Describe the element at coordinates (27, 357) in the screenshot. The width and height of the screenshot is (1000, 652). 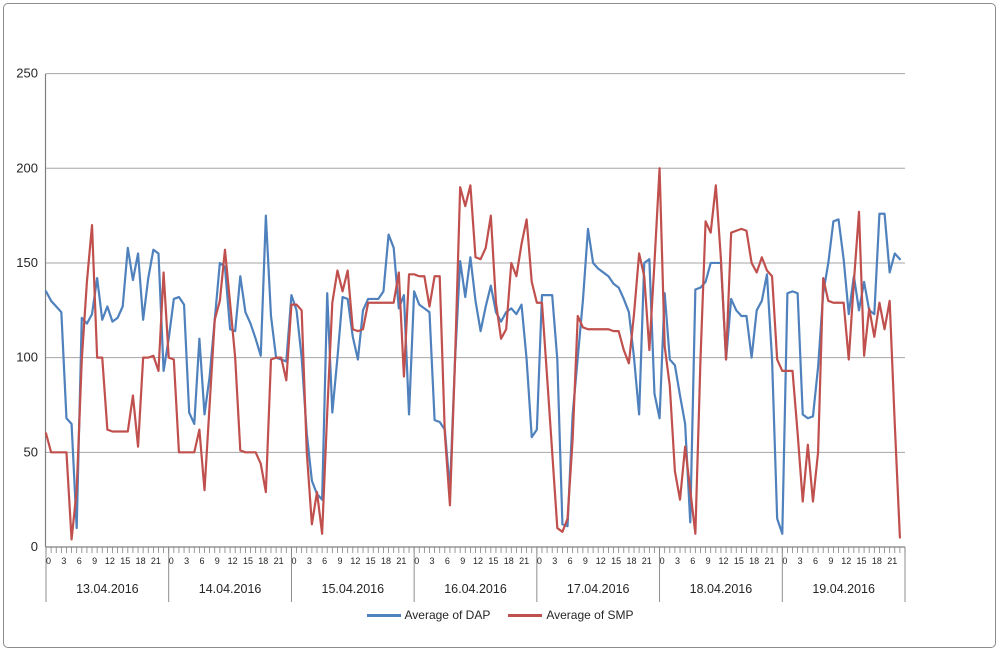
I see `y-axis-tick-label: 100` at that location.